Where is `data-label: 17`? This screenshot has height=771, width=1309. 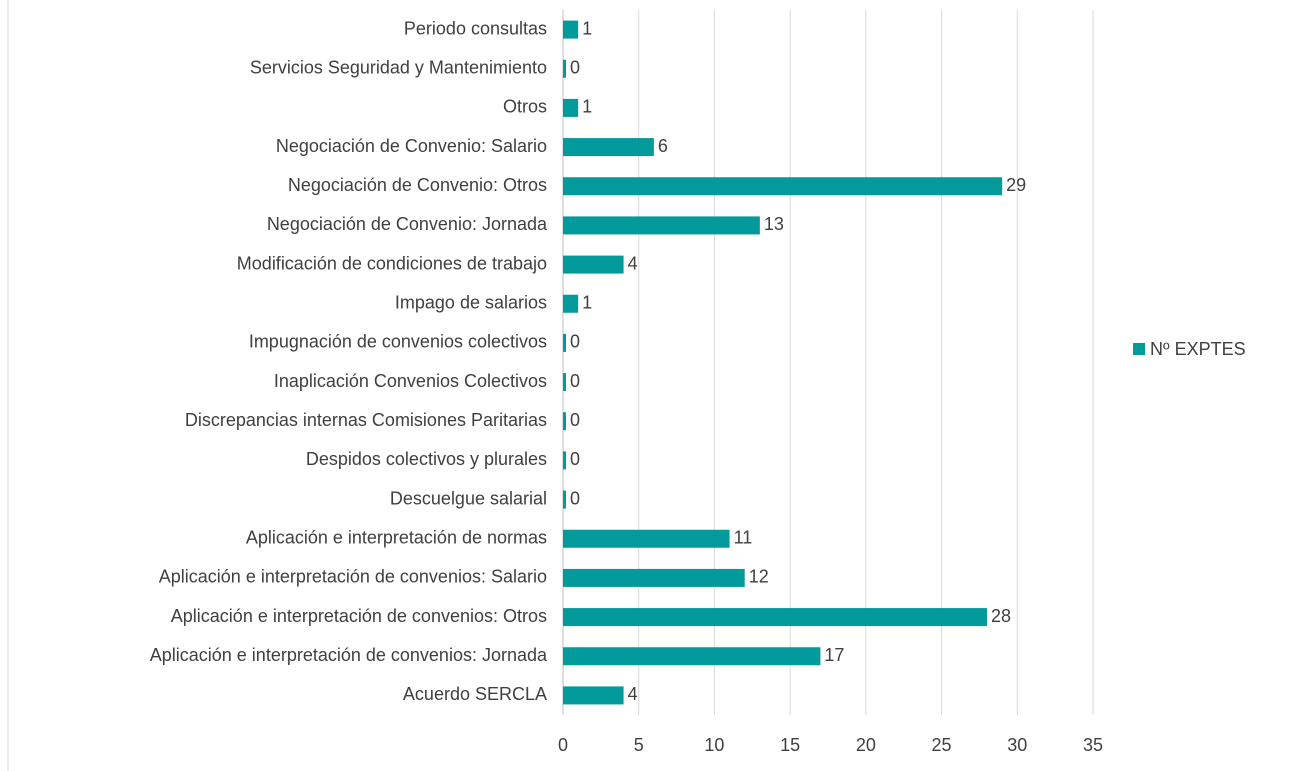
data-label: 17 is located at coordinates (834, 655).